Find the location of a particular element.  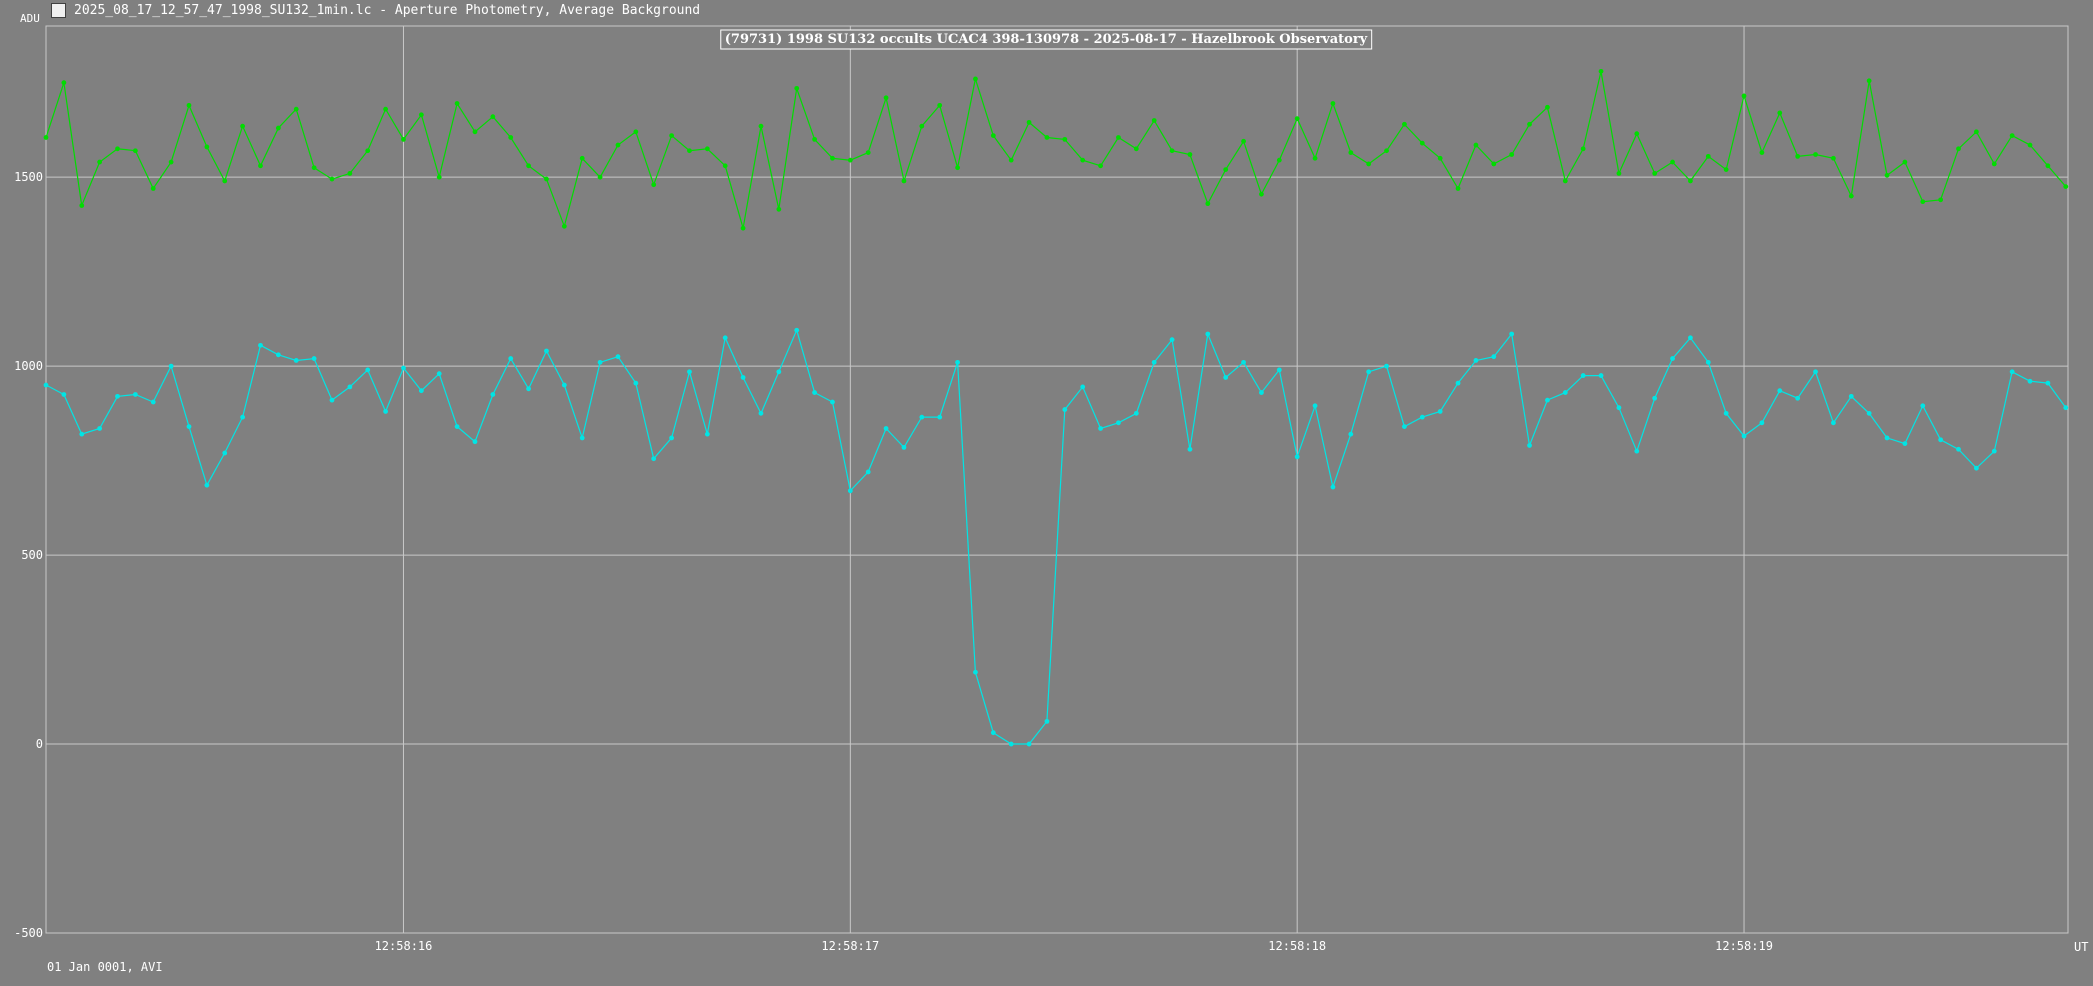

y-tick-label: 1000 is located at coordinates (28, 366).